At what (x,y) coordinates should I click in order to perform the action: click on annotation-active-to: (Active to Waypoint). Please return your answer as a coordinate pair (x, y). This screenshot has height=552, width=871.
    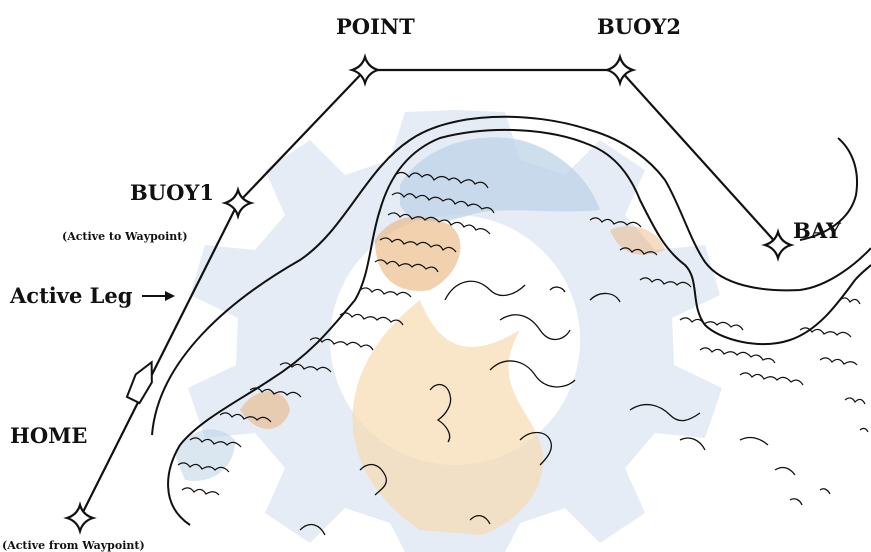
    Looking at the image, I should click on (125, 236).